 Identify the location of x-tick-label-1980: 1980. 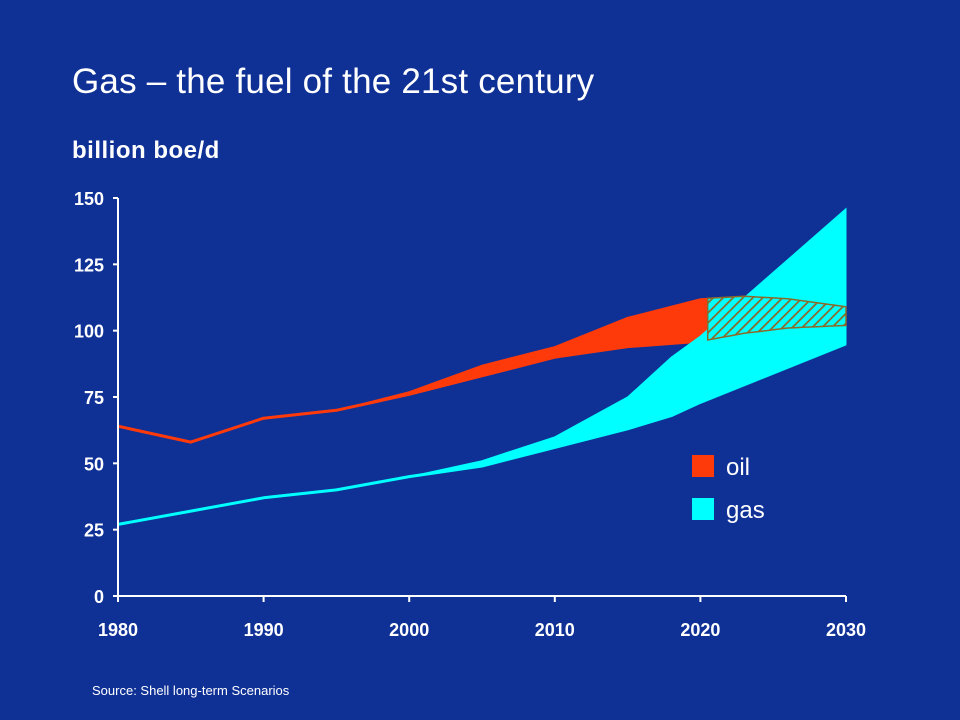
(118, 630).